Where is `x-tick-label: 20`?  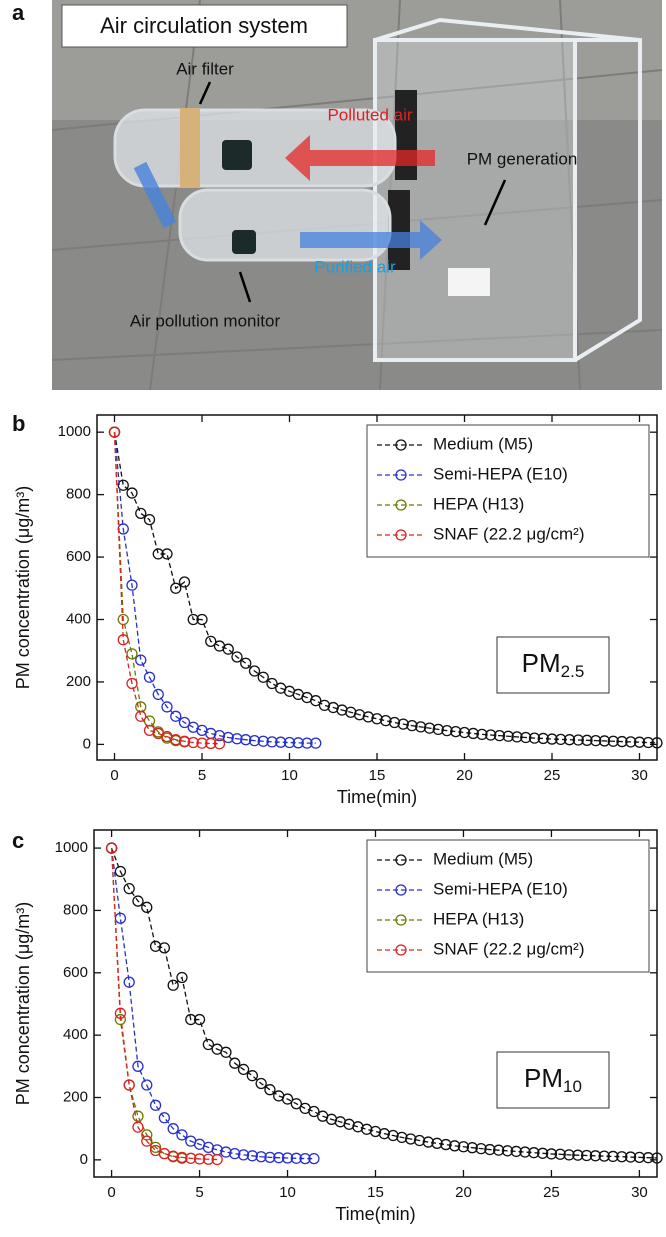 x-tick-label: 20 is located at coordinates (463, 1192).